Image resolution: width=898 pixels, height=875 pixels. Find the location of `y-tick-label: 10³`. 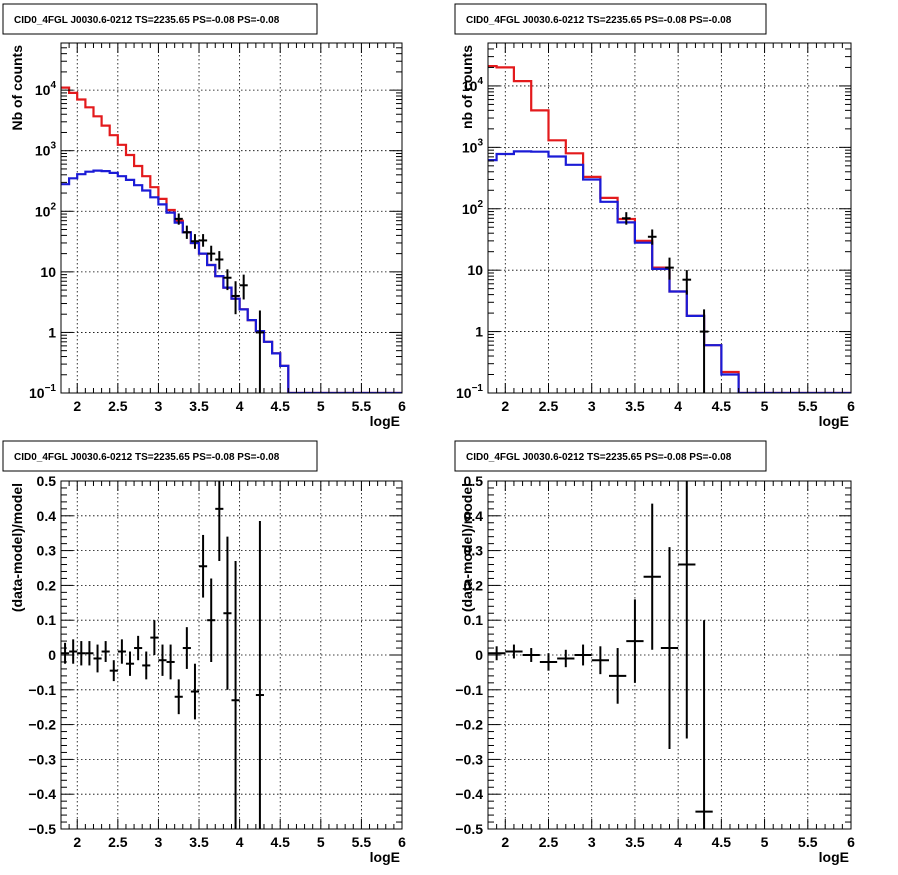

y-tick-label: 10³ is located at coordinates (46, 150).